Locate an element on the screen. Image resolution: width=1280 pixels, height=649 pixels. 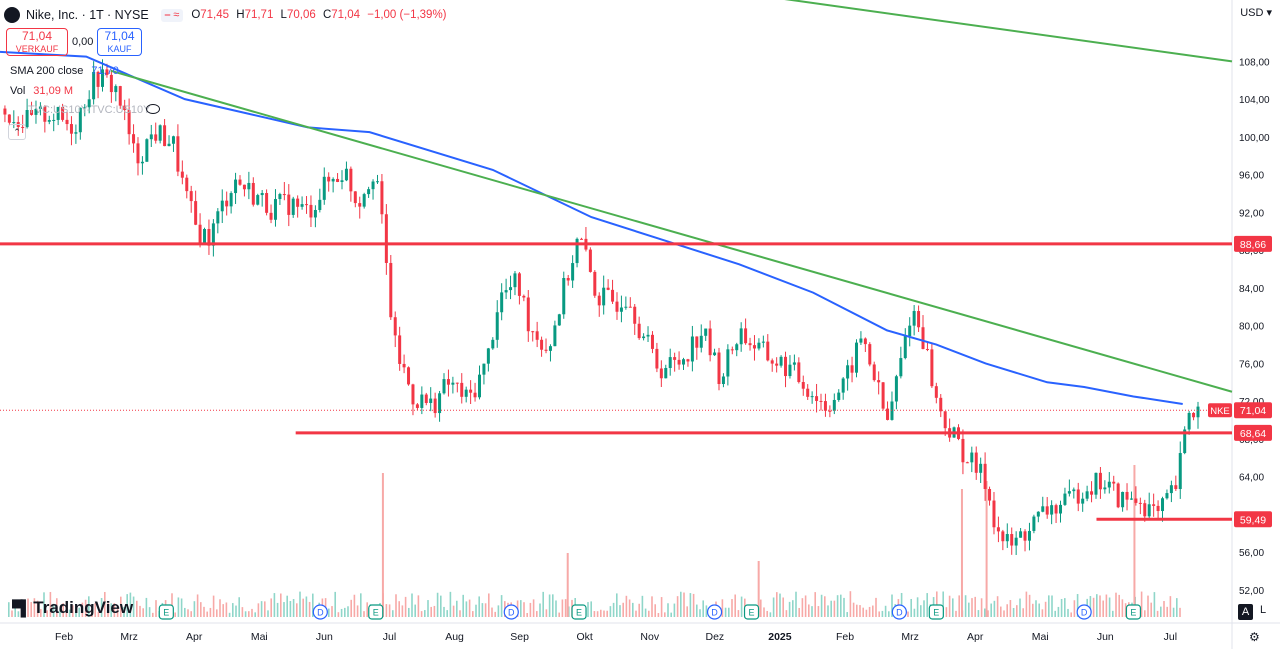
sma-legend: SMA 200 close 71,70 is located at coordinates (64, 71).